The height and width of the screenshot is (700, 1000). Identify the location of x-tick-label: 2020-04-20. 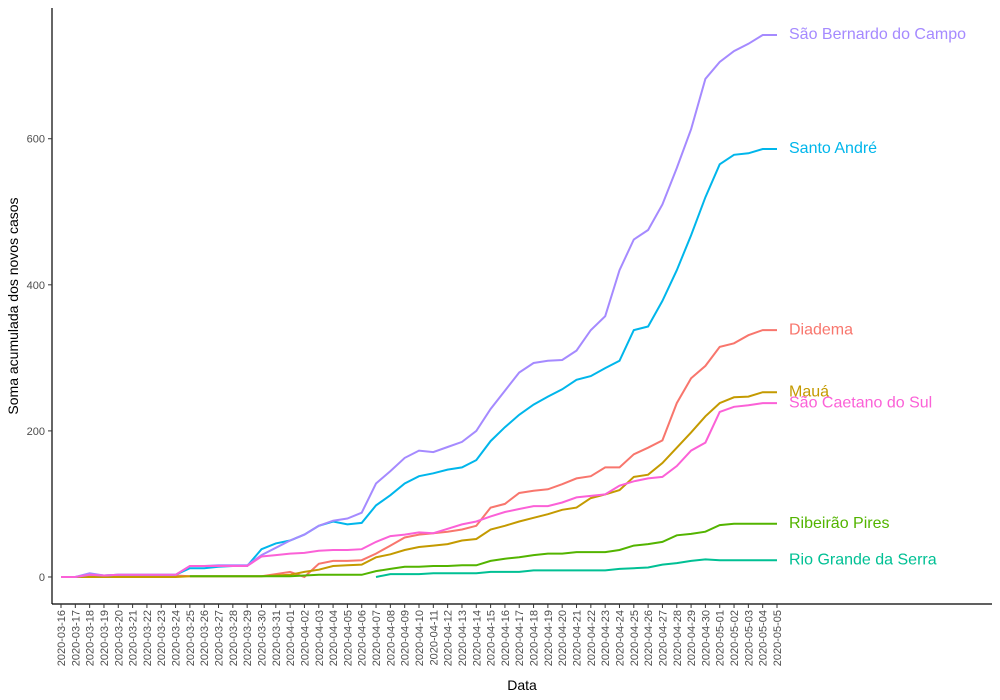
(563, 638).